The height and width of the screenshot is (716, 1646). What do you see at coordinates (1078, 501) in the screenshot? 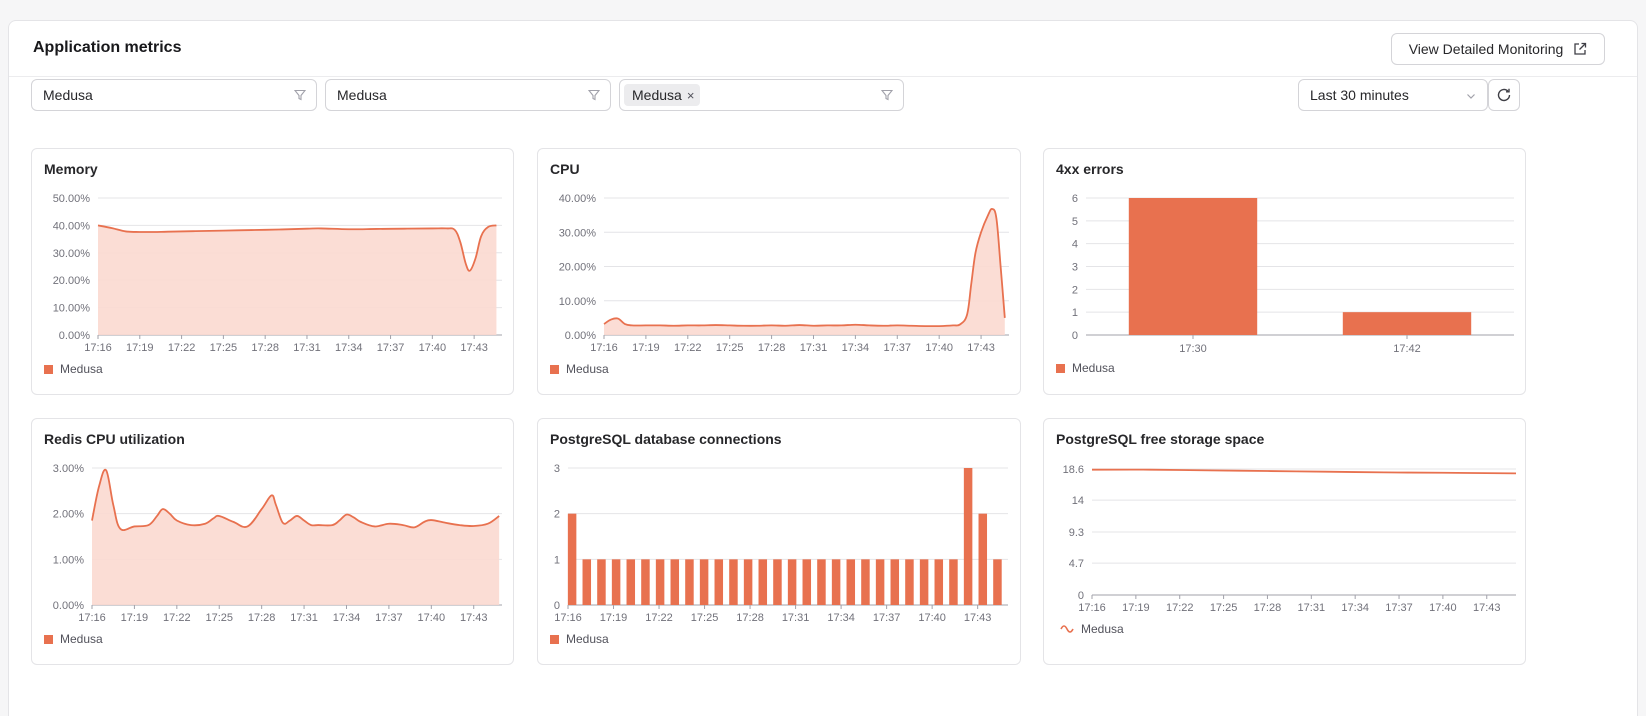
I see `y-tick-label: 14` at bounding box center [1078, 501].